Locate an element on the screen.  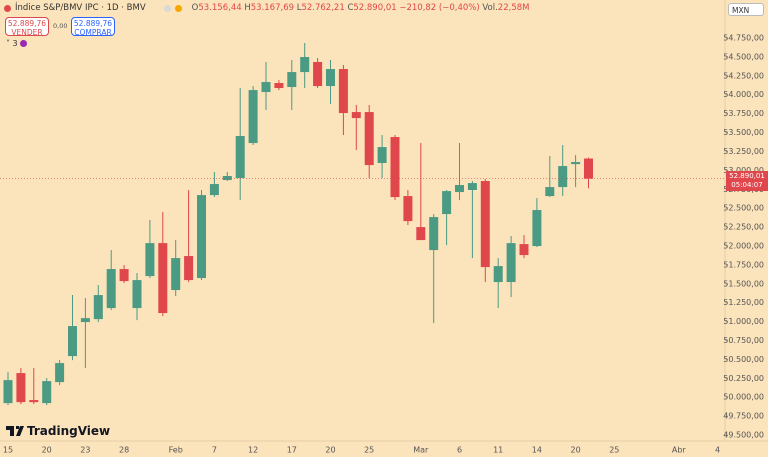
last-price: 52.890,01 is located at coordinates (747, 175).